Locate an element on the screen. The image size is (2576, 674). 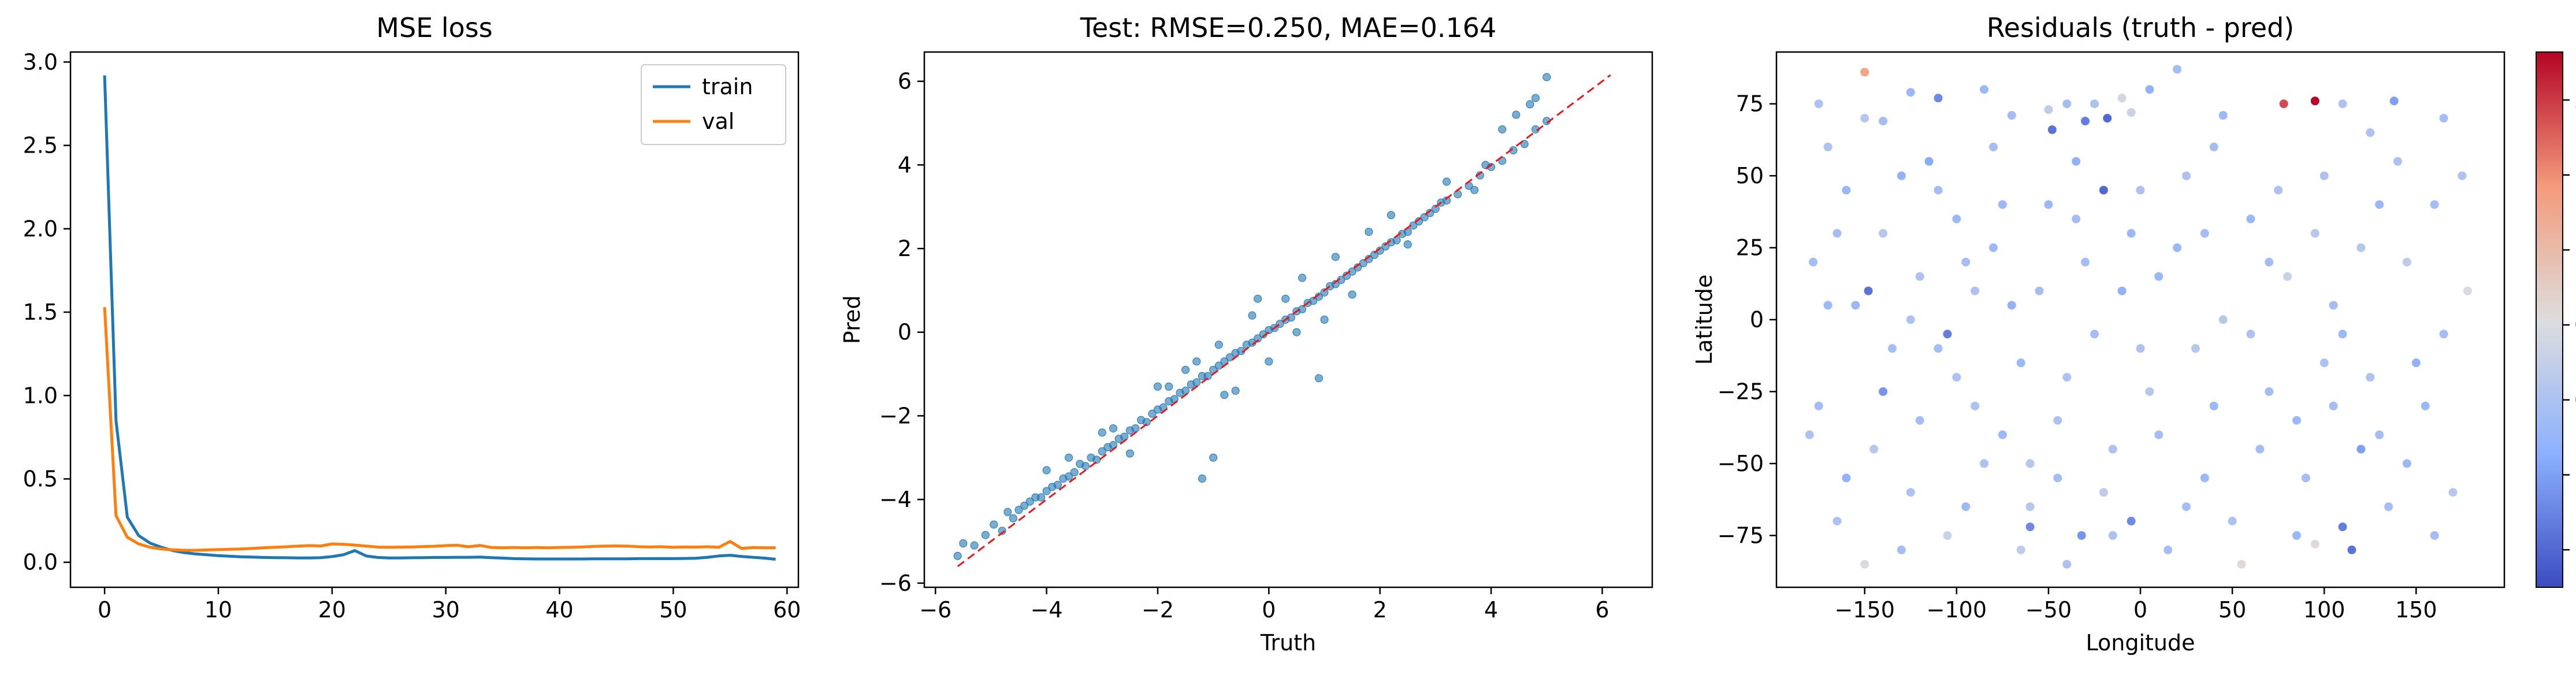
y-tick-label: −75 is located at coordinates (1741, 535).